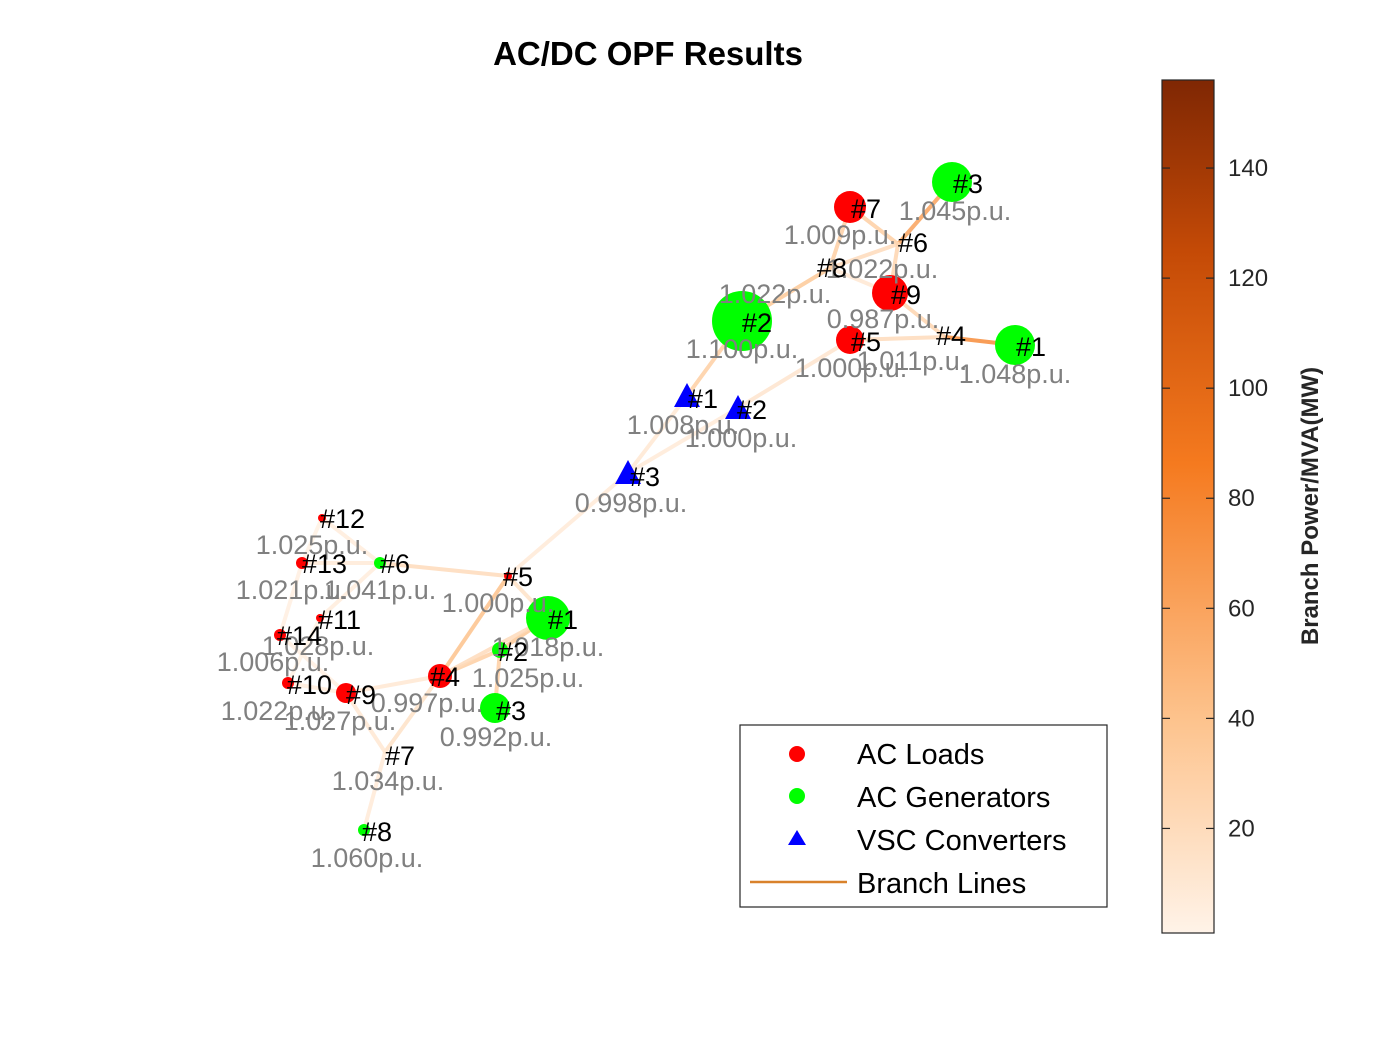 The height and width of the screenshot is (1050, 1400). Describe the element at coordinates (496, 737) in the screenshot. I see `node-voltage-label: 0.992p.u.` at that location.